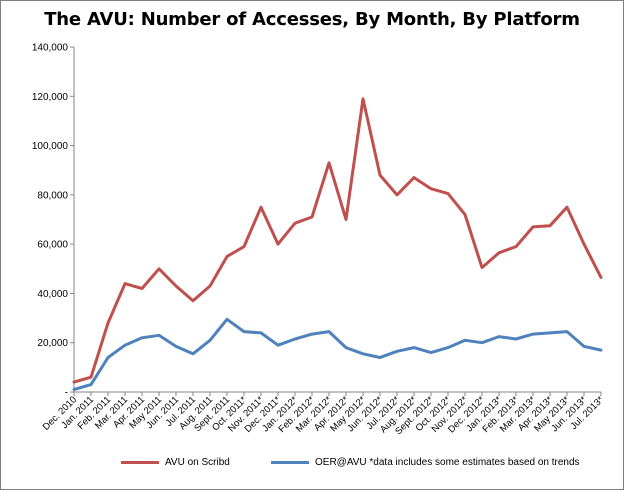 This screenshot has width=624, height=490. I want to click on y-tick-label: 140,000, so click(50, 48).